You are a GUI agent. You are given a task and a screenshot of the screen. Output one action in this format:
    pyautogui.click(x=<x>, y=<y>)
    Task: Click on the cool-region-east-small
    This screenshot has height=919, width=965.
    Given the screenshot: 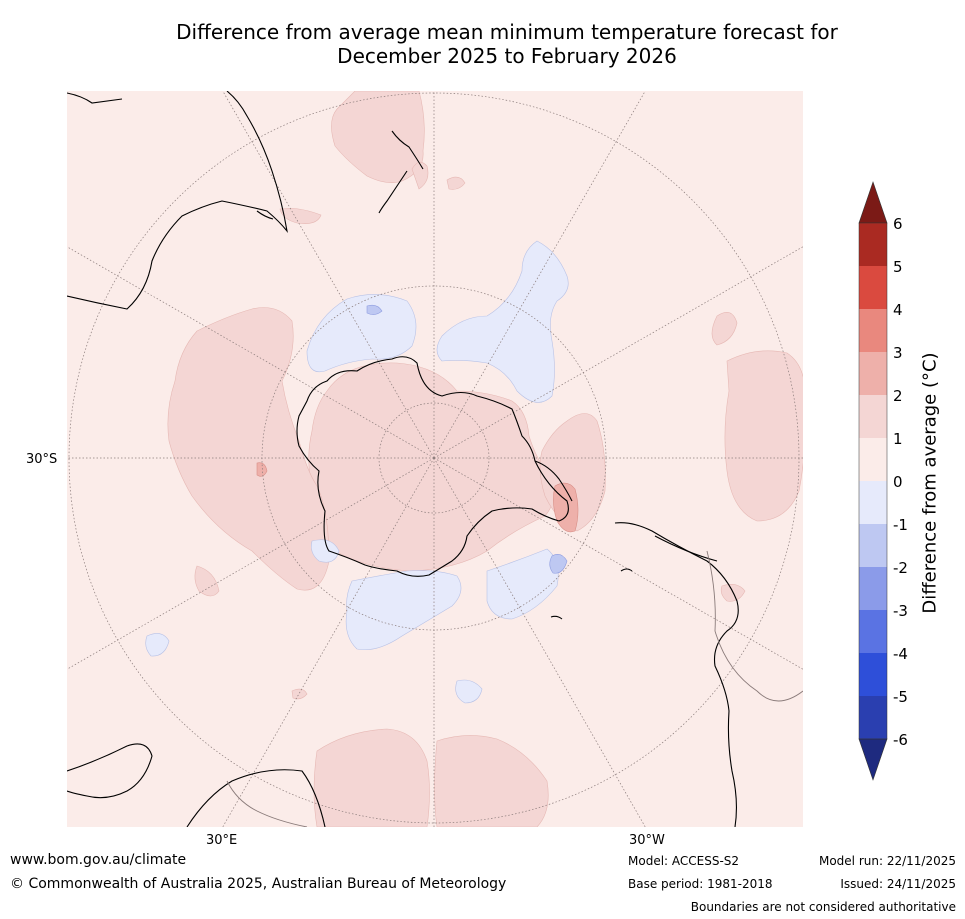 What is the action you would take?
    pyautogui.click(x=325, y=551)
    